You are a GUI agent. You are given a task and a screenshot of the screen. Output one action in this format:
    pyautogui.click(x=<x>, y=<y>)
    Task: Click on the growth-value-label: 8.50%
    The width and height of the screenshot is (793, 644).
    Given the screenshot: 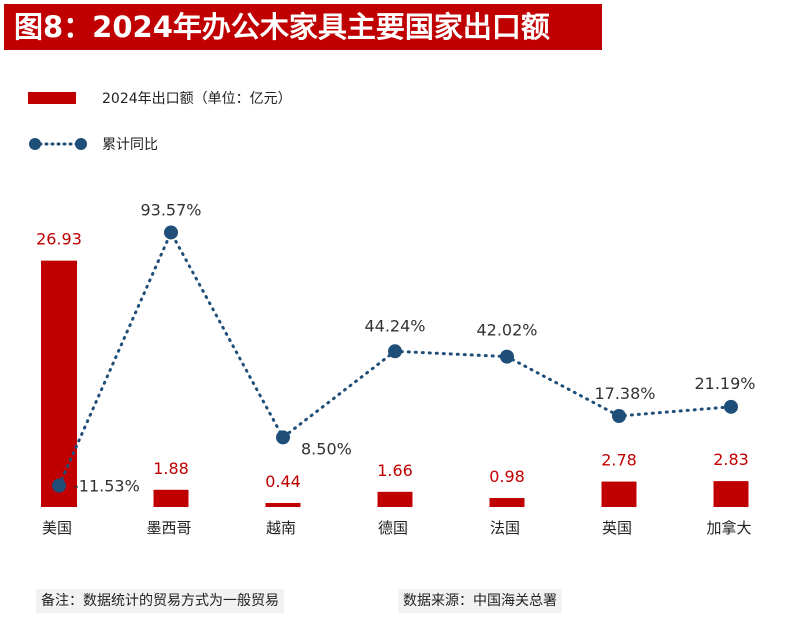 What is the action you would take?
    pyautogui.click(x=326, y=448)
    